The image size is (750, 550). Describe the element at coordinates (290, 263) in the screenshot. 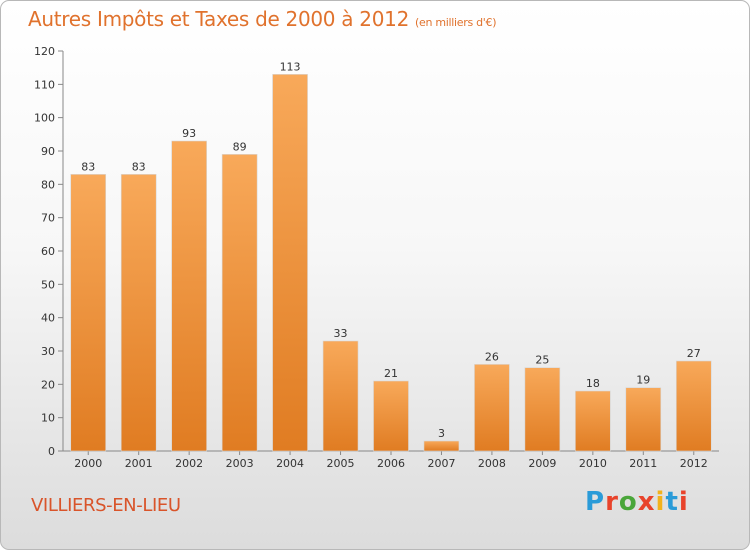

I see `bar-2004` at that location.